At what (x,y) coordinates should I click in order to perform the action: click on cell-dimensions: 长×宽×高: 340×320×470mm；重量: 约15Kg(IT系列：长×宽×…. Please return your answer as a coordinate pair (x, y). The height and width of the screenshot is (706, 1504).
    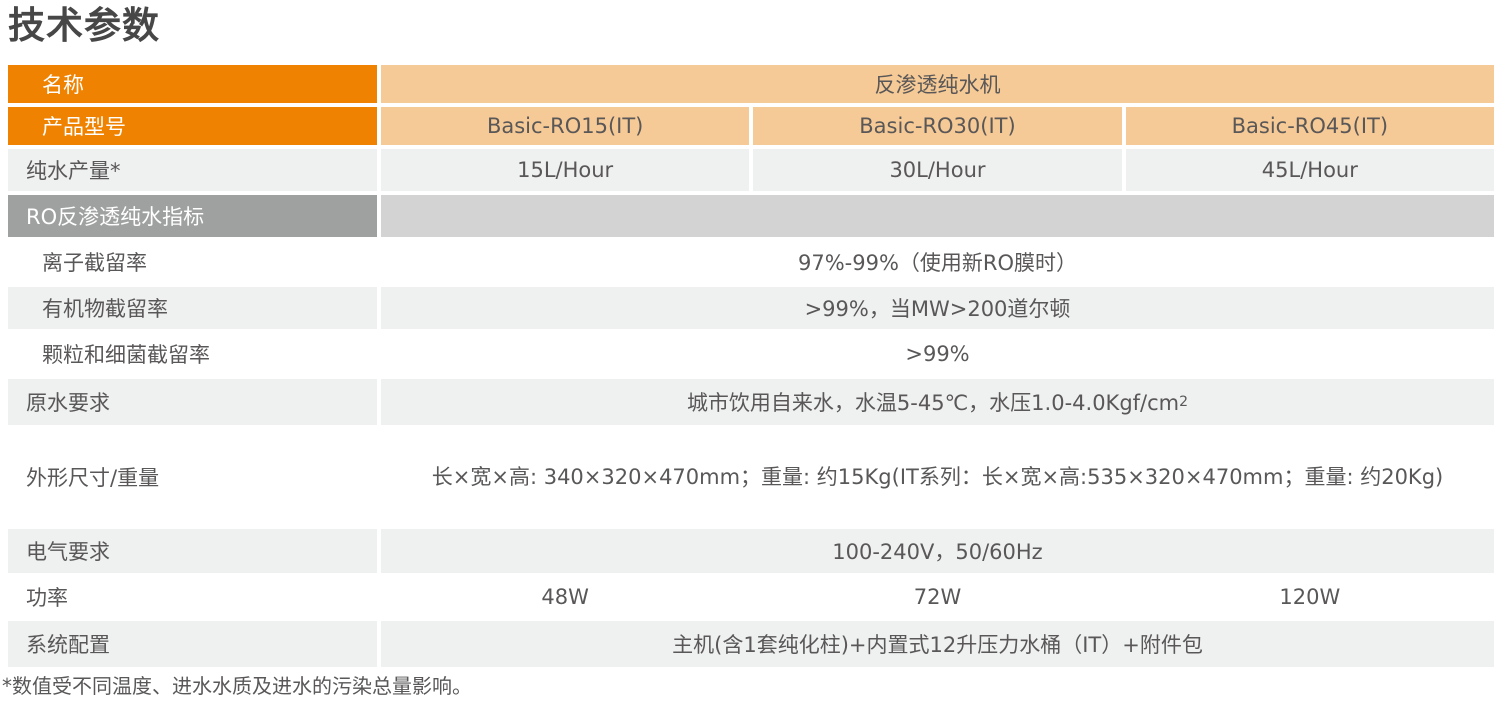
    Looking at the image, I should click on (937, 477).